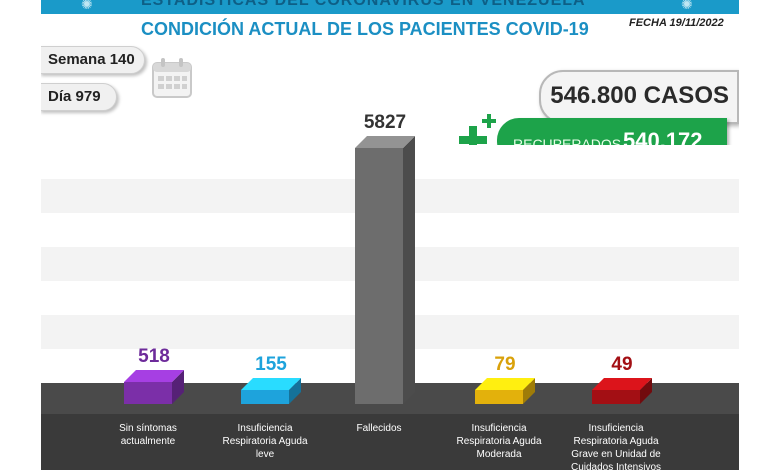 This screenshot has width=780, height=470. Describe the element at coordinates (499, 454) in the screenshot. I see `category-label-line: Moderada` at that location.